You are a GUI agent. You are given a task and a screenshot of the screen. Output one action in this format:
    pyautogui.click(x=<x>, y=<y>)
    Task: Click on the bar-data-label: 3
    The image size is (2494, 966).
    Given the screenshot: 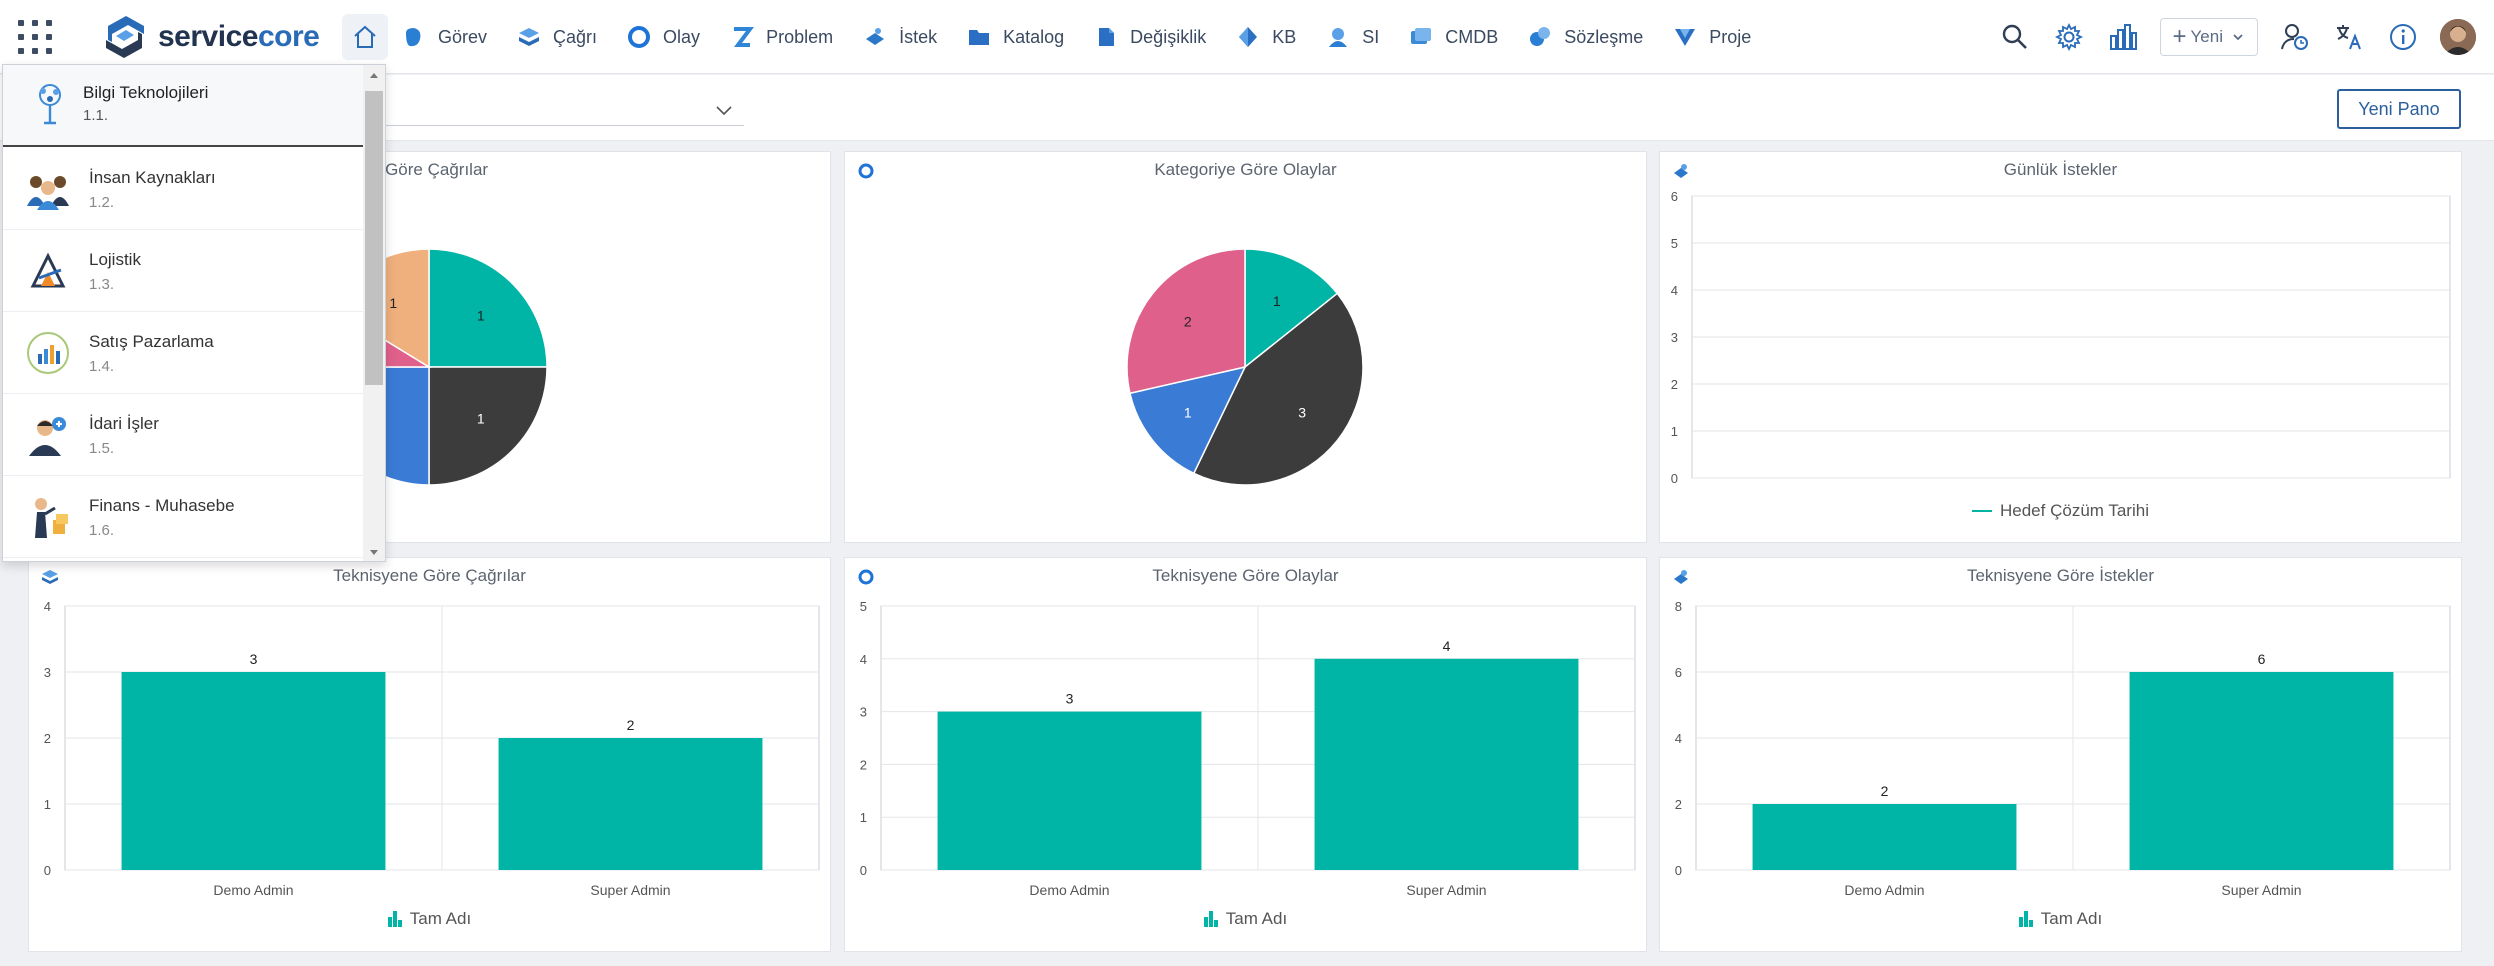 What is the action you would take?
    pyautogui.click(x=254, y=659)
    